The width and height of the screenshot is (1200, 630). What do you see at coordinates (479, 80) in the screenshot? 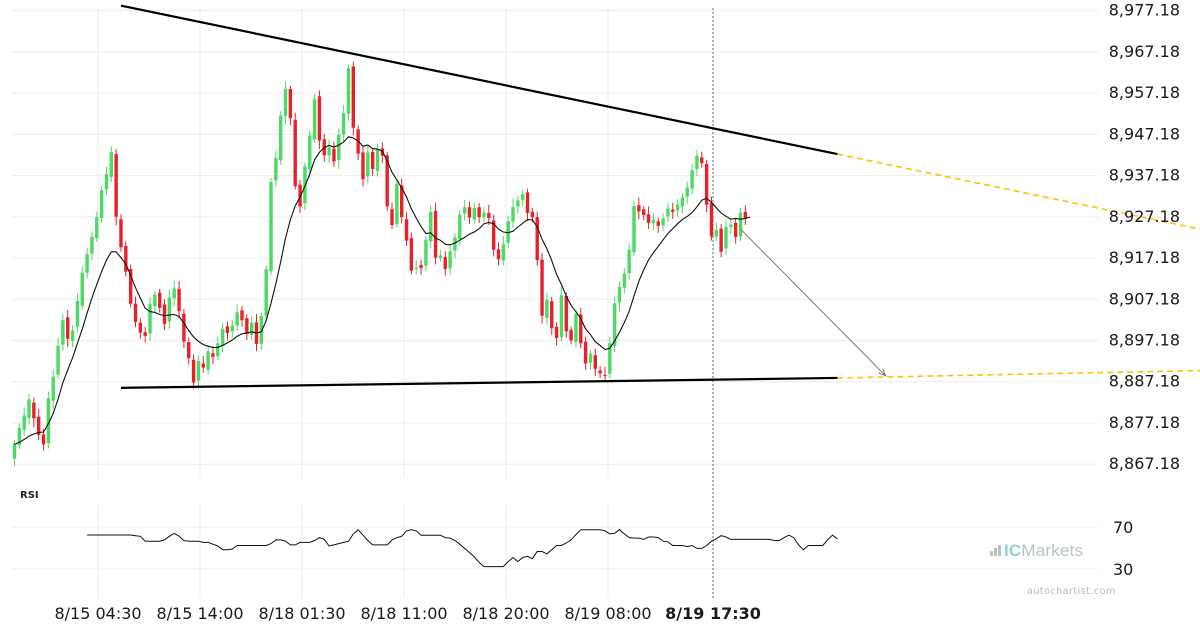
I see `resistance-line` at bounding box center [479, 80].